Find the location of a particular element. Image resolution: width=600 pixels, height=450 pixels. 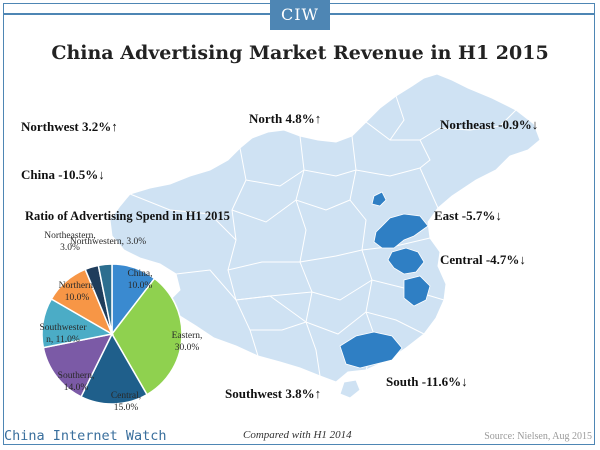

ciw-logo: CIW is located at coordinates (300, 15).